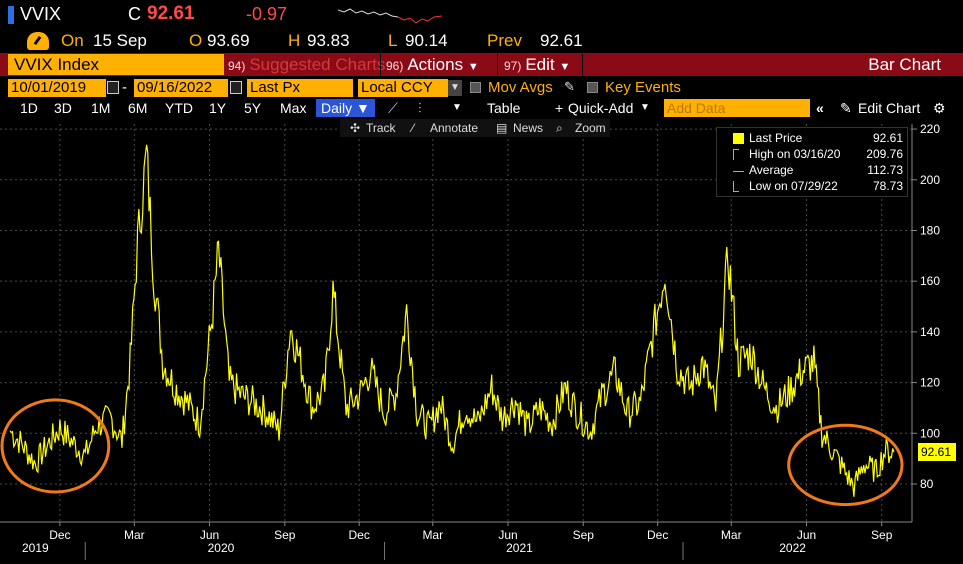  I want to click on legend-label: Last Price, so click(776, 138).